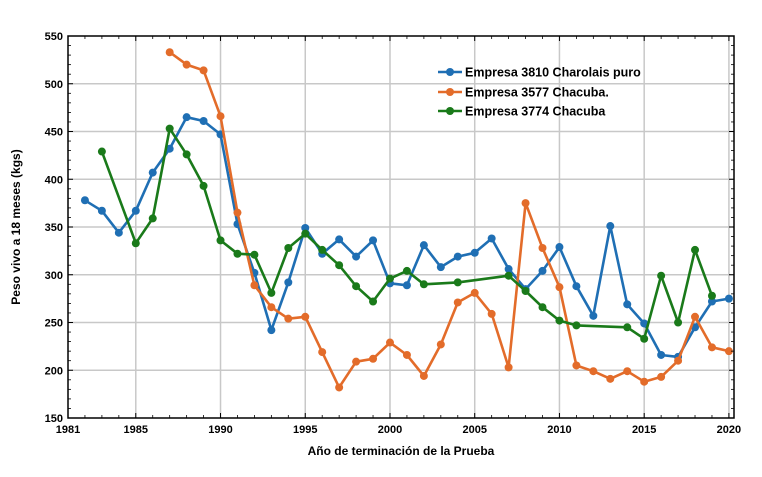  What do you see at coordinates (54, 324) in the screenshot?
I see `y-tick-label: 250` at bounding box center [54, 324].